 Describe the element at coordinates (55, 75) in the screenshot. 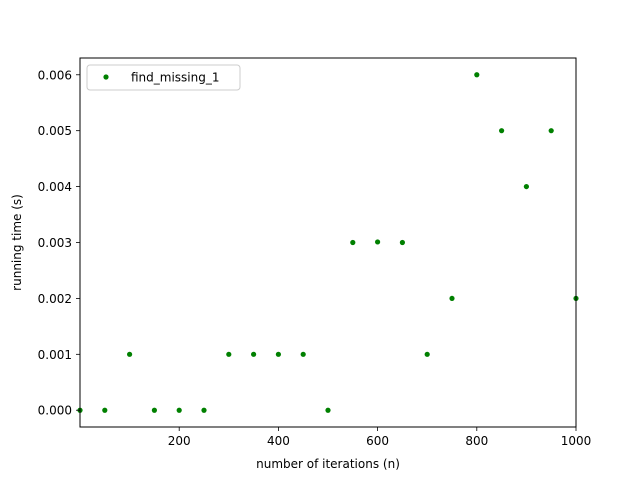

I see `y-tick-label: 0.006` at that location.